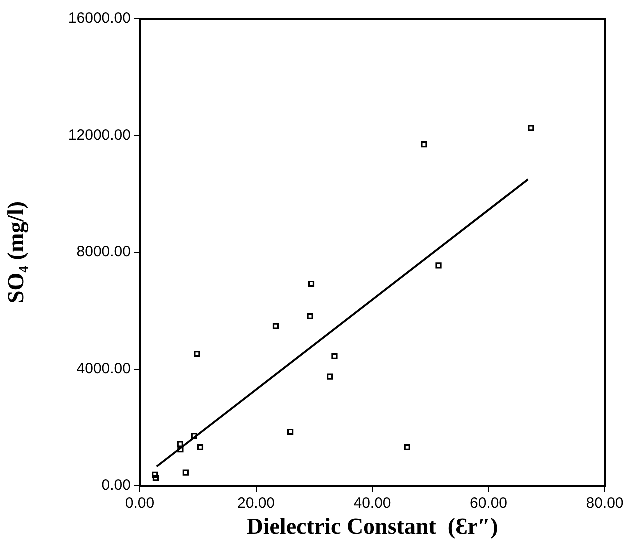  Describe the element at coordinates (99, 19) in the screenshot. I see `y-tick-label: 16000.00` at that location.